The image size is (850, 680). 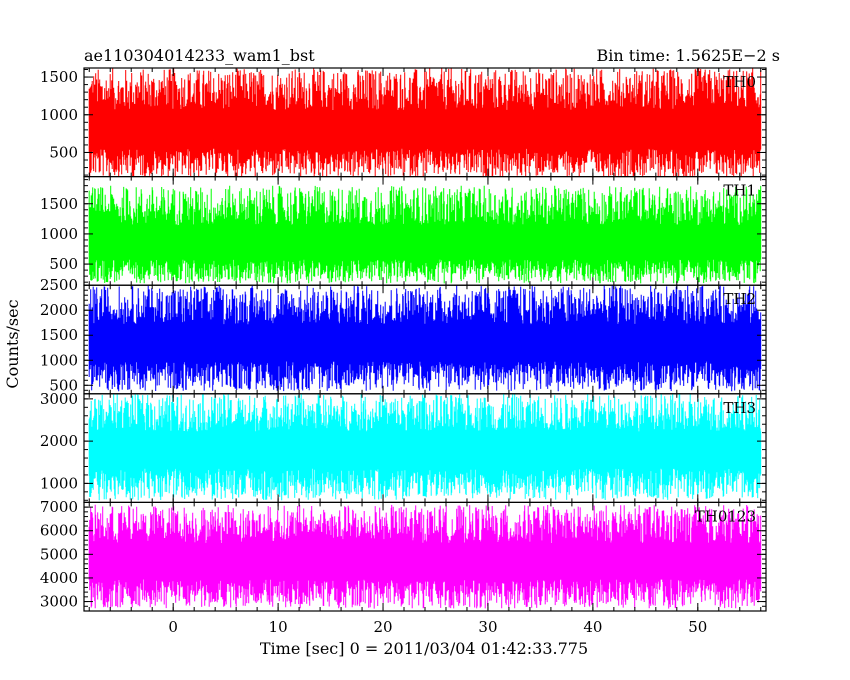 I want to click on y-tick-label: 2500, so click(x=59, y=285).